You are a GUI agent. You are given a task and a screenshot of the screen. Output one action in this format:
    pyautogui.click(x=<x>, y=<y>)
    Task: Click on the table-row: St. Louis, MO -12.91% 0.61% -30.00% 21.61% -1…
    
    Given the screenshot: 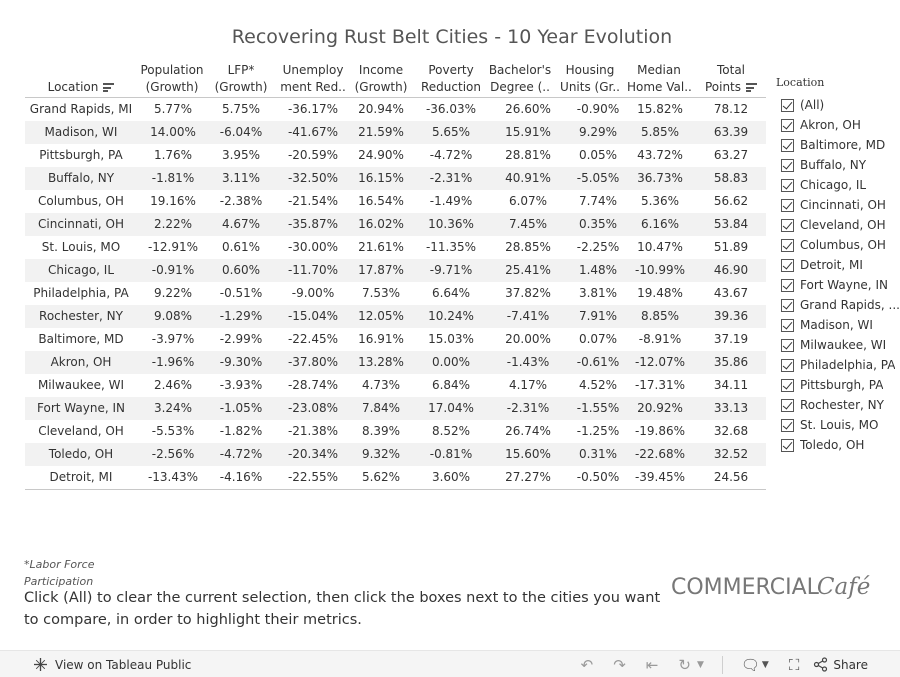 What is the action you would take?
    pyautogui.click(x=395, y=247)
    